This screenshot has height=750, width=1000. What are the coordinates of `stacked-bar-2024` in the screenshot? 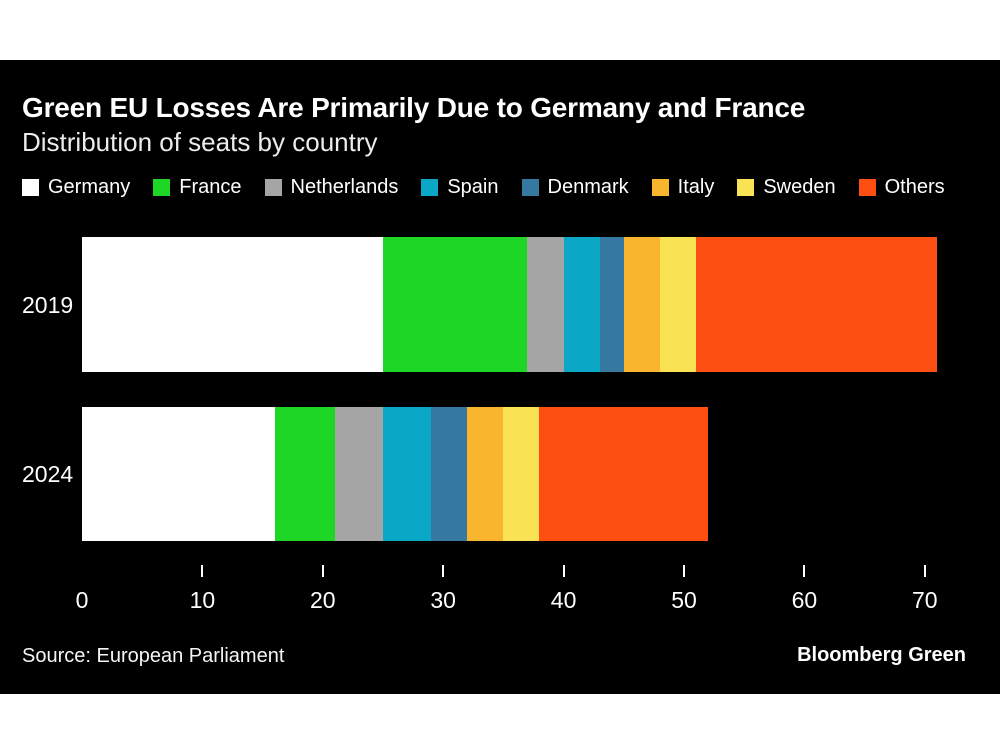 It's located at (395, 474).